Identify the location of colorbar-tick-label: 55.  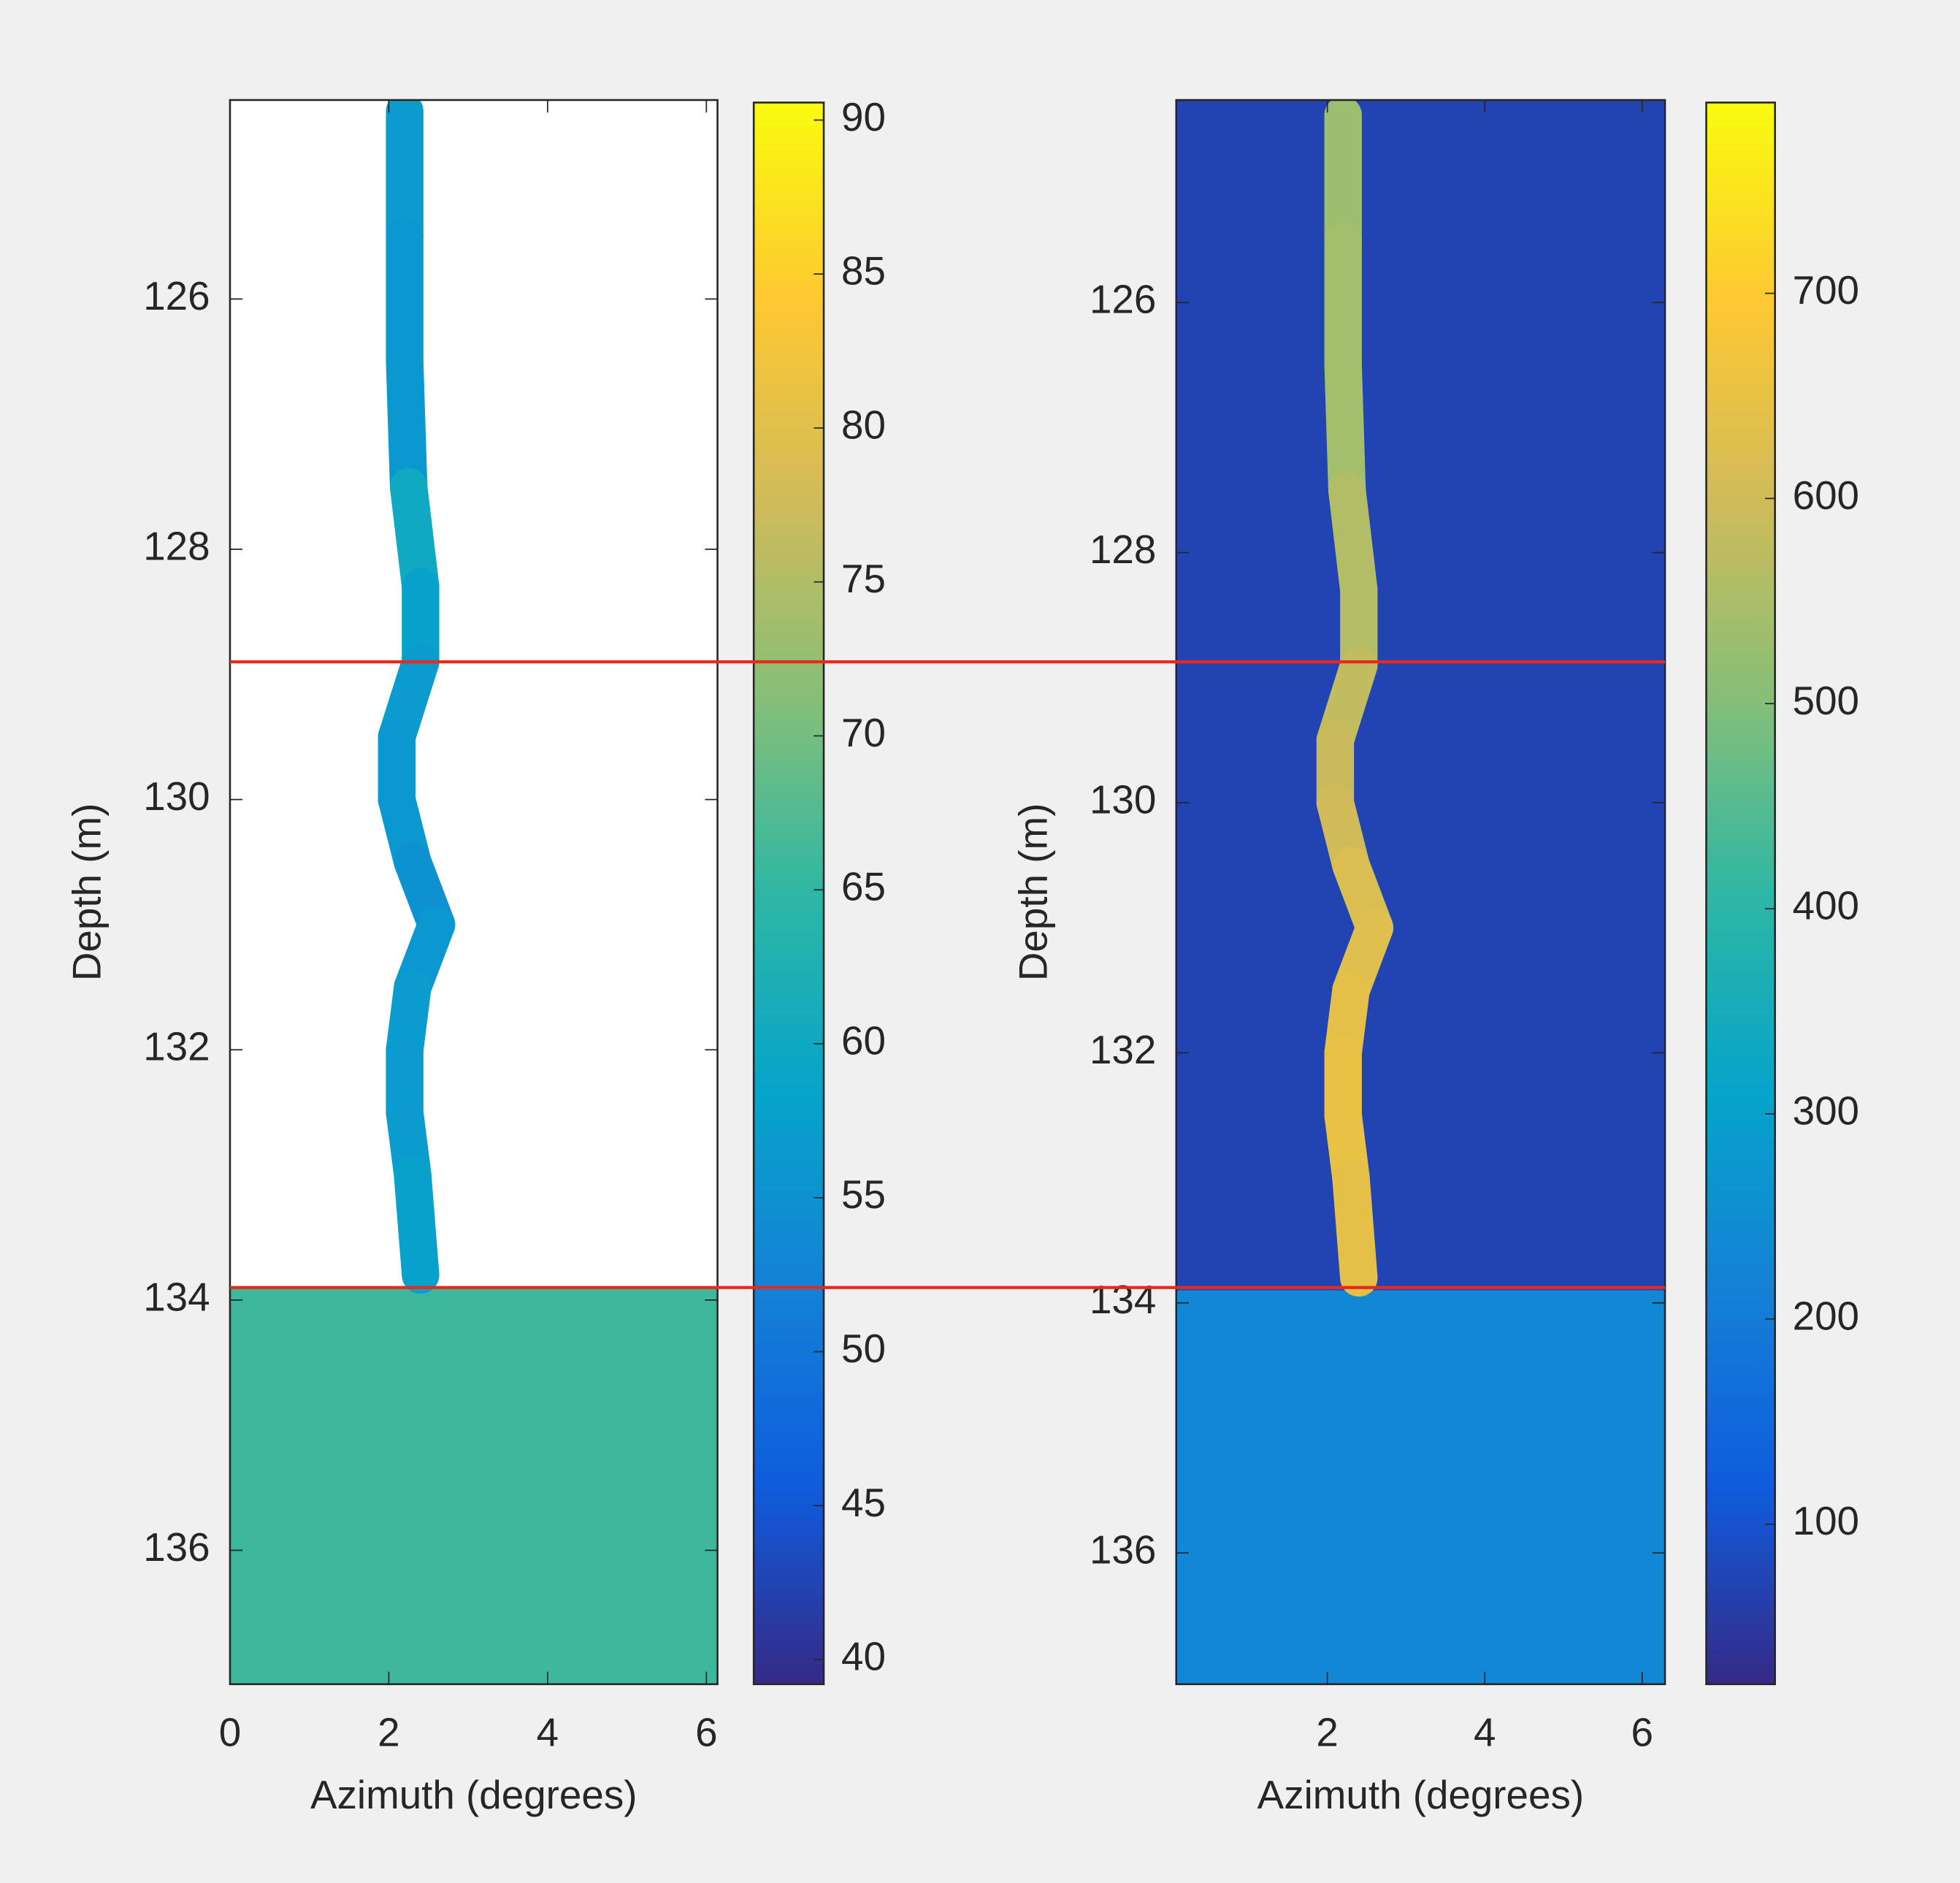
(863, 1194).